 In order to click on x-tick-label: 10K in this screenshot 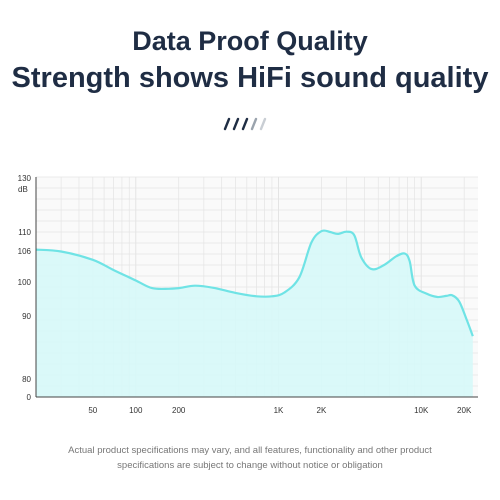, I will do `click(421, 410)`.